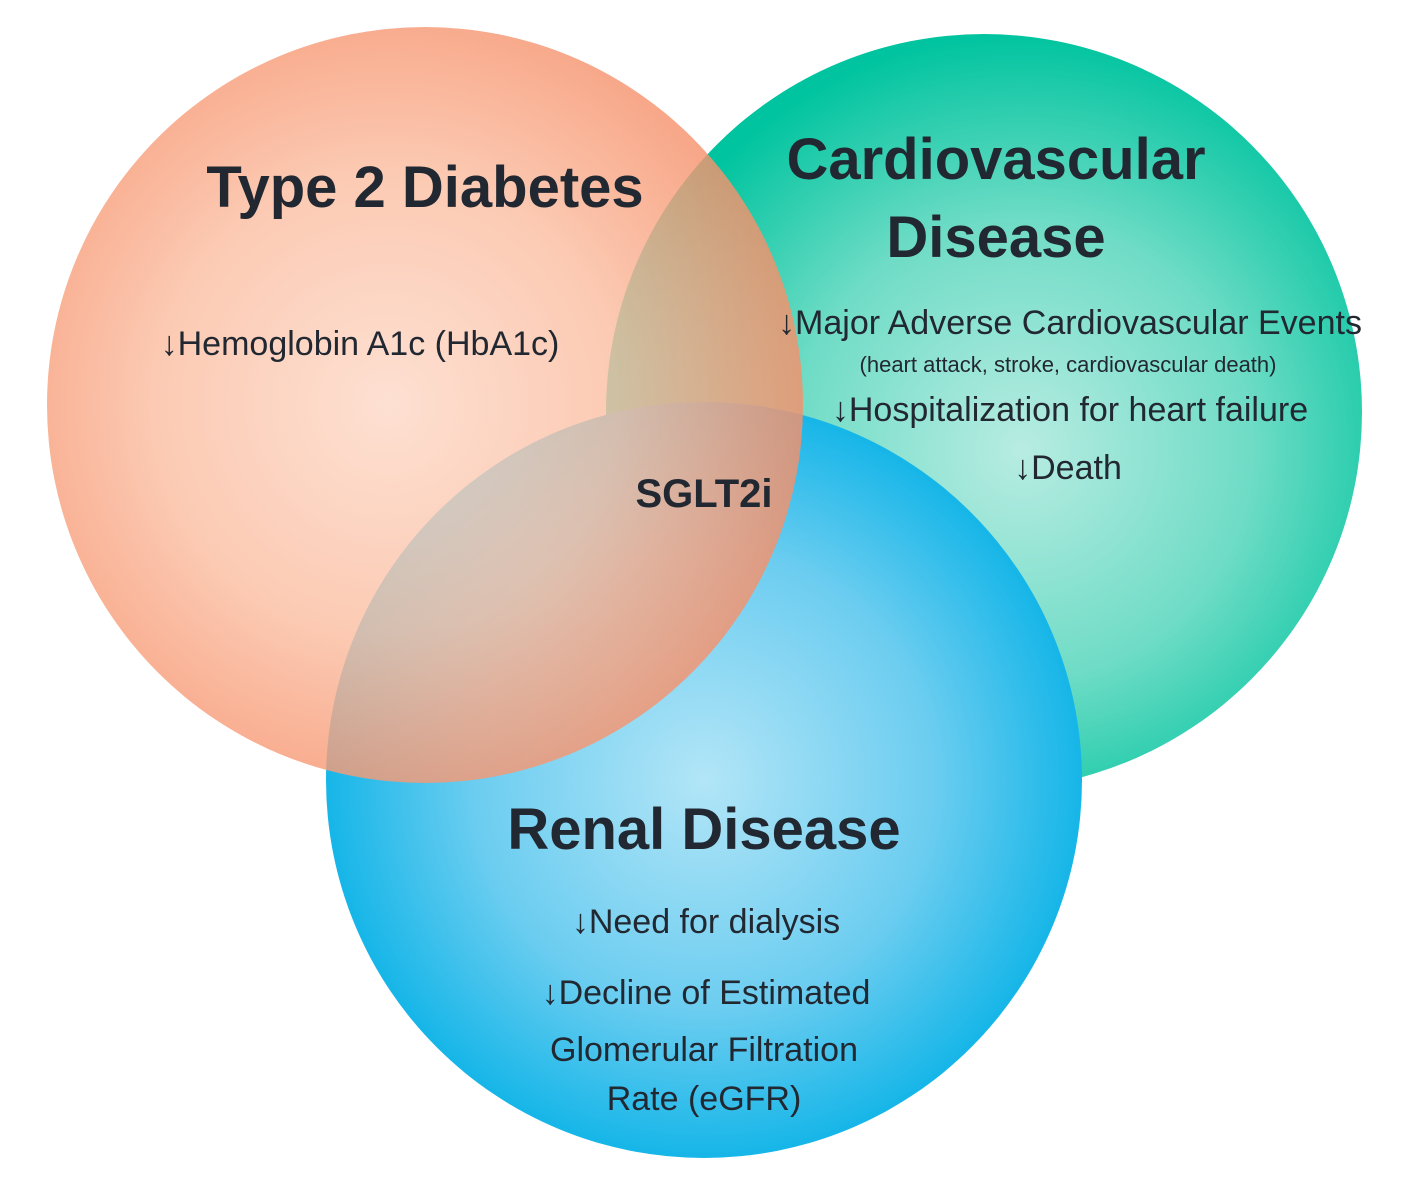  I want to click on cardiovascular-item: ↓Hospitalization for heart failure, so click(1070, 410).